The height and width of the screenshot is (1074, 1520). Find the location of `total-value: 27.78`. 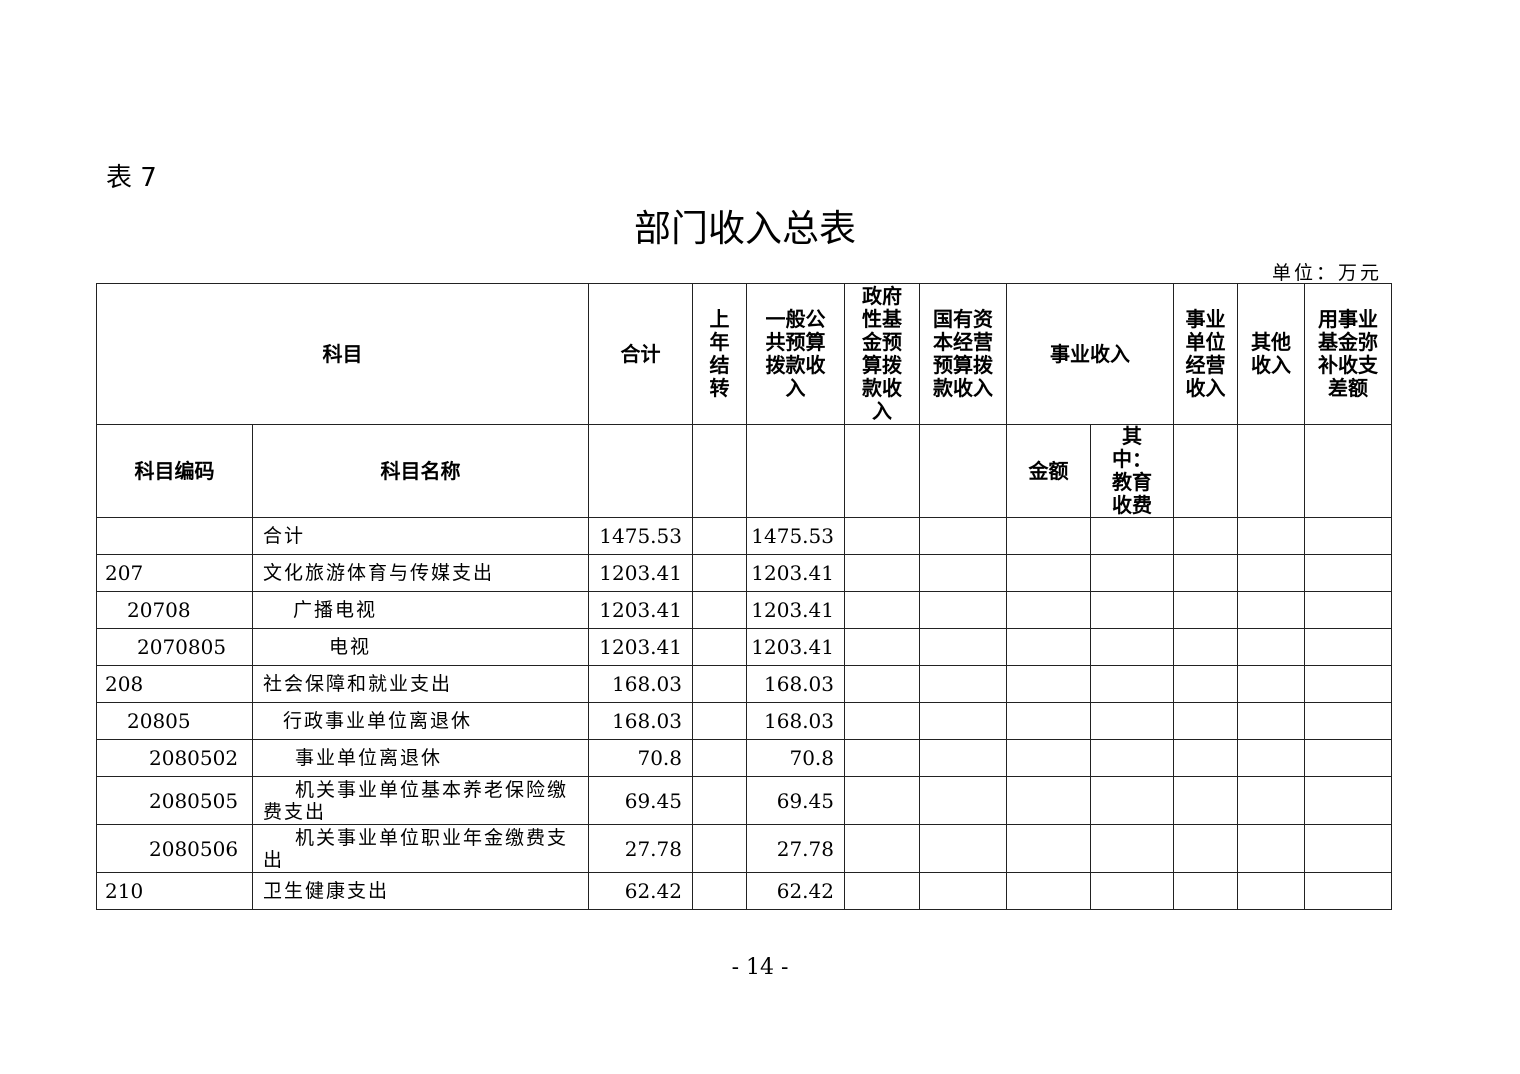

total-value: 27.78 is located at coordinates (640, 848).